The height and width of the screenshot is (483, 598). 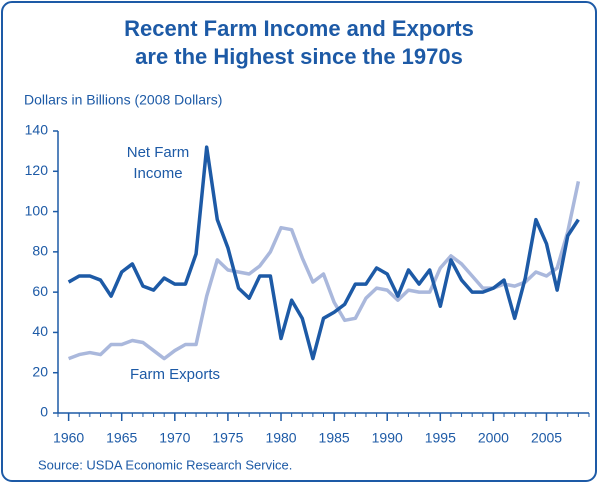 I want to click on x-tick-label: 1960, so click(x=68, y=438).